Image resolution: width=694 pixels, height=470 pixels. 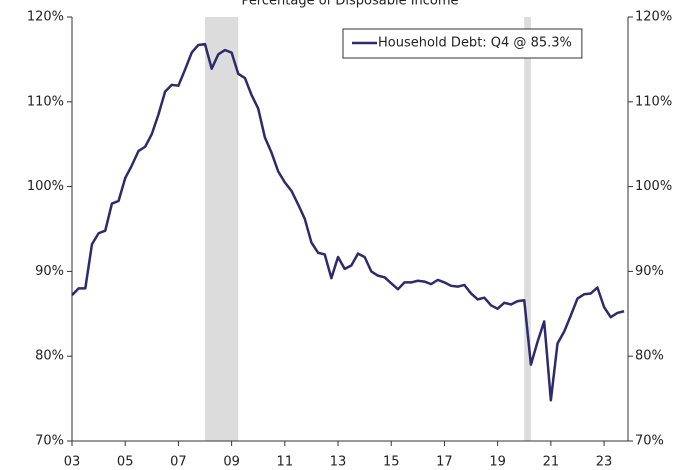 What do you see at coordinates (649, 356) in the screenshot?
I see `y2-tick-label: 80%` at bounding box center [649, 356].